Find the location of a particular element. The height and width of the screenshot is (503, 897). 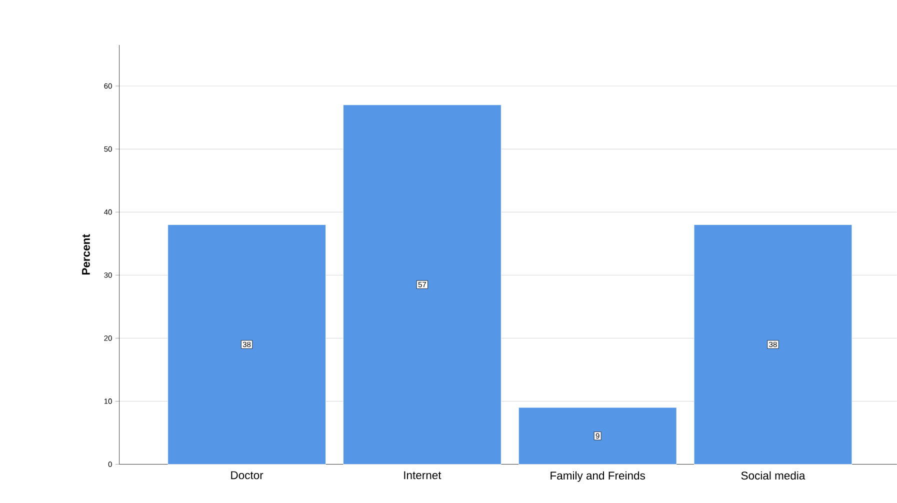

x-tick-label: Social media is located at coordinates (773, 475).